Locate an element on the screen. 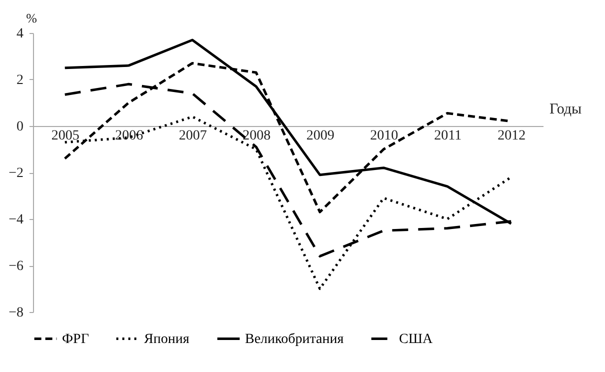  x-tick-label: 2010 is located at coordinates (384, 136).